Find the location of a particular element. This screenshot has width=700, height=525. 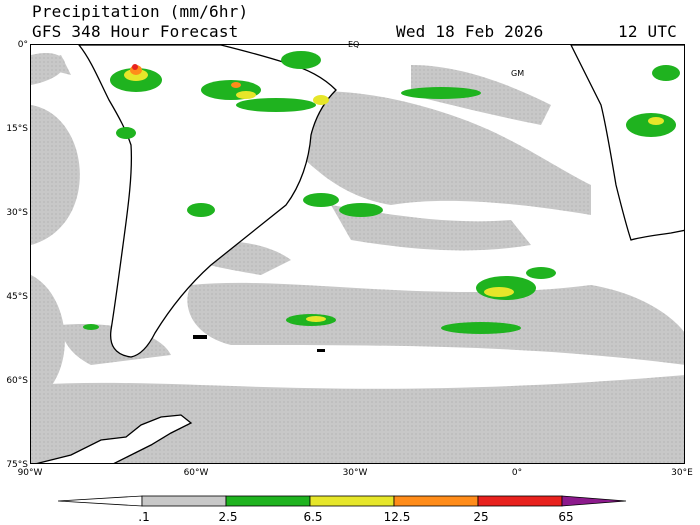

lat-label-0: 0° is located at coordinates (22, 45).